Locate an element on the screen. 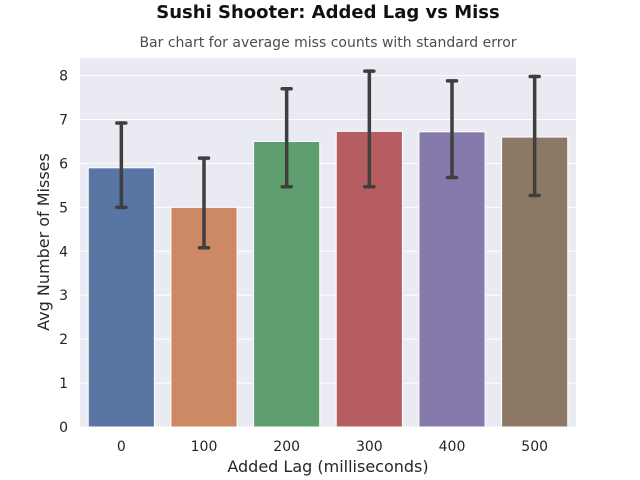  y-tick-label: 3 is located at coordinates (63, 296).